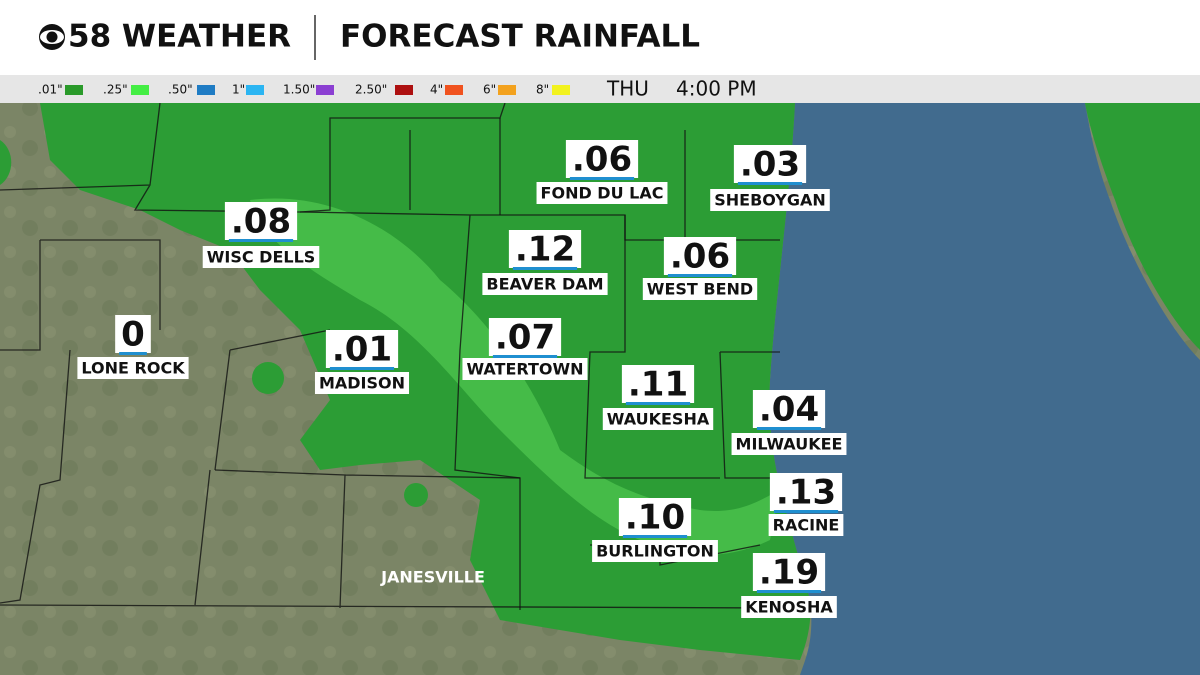 The height and width of the screenshot is (675, 1200). I want to click on legend-label: 6", so click(489, 90).